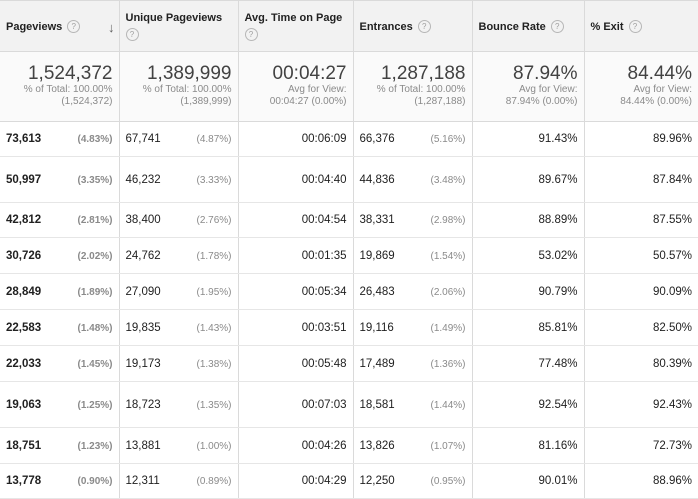  I want to click on header-exit: % Exit?, so click(641, 26).